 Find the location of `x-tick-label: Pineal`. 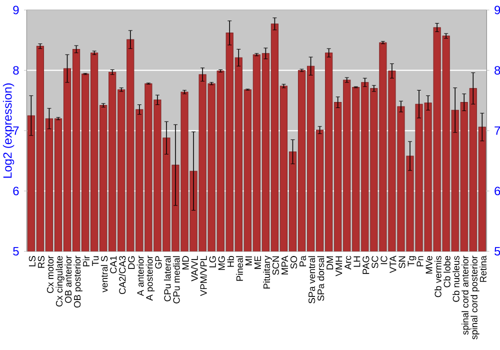

x-tick-label: Pineal is located at coordinates (239, 268).